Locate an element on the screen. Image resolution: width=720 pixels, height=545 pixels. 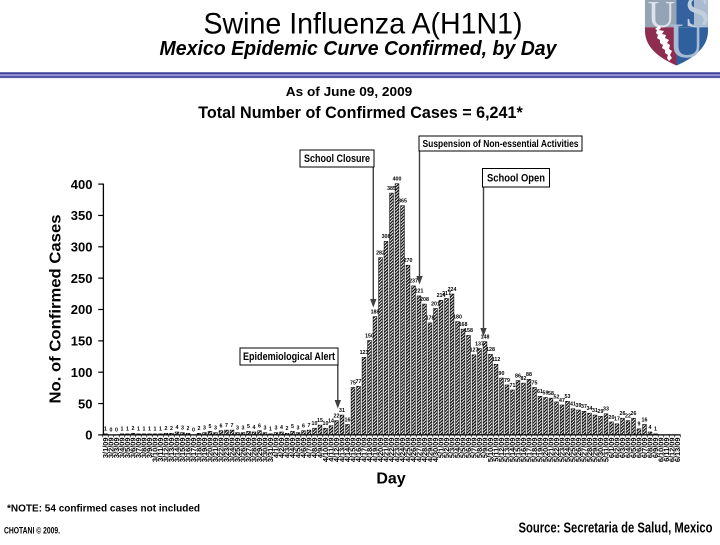
svg-text: 50 is located at coordinates (85, 403).